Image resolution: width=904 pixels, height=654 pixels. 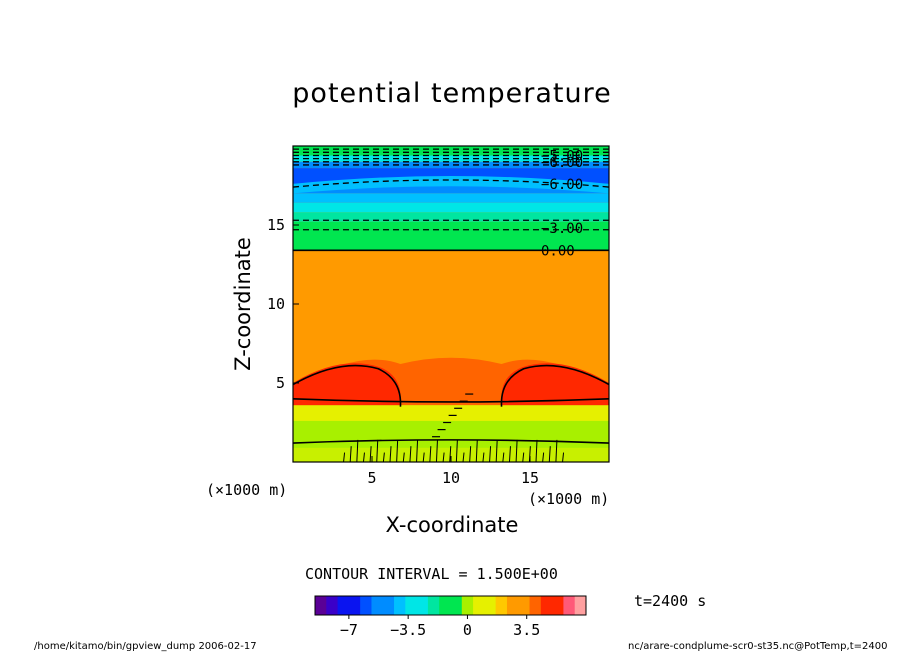 I want to click on contour-line-dashed, so click(x=451, y=183).